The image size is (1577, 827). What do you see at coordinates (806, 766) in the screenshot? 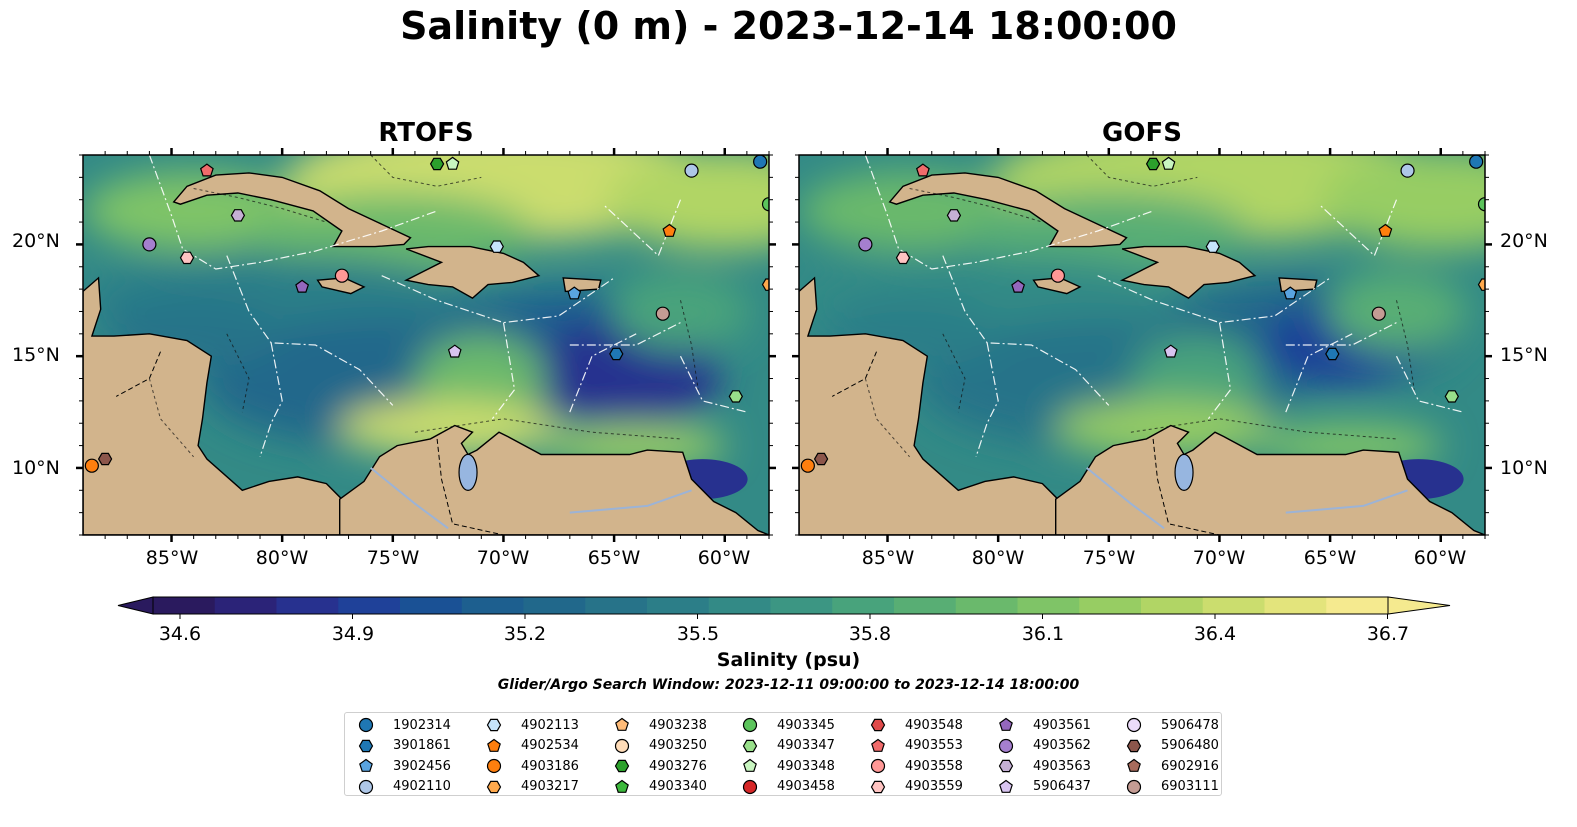
I see `legend-label: 4903348` at bounding box center [806, 766].